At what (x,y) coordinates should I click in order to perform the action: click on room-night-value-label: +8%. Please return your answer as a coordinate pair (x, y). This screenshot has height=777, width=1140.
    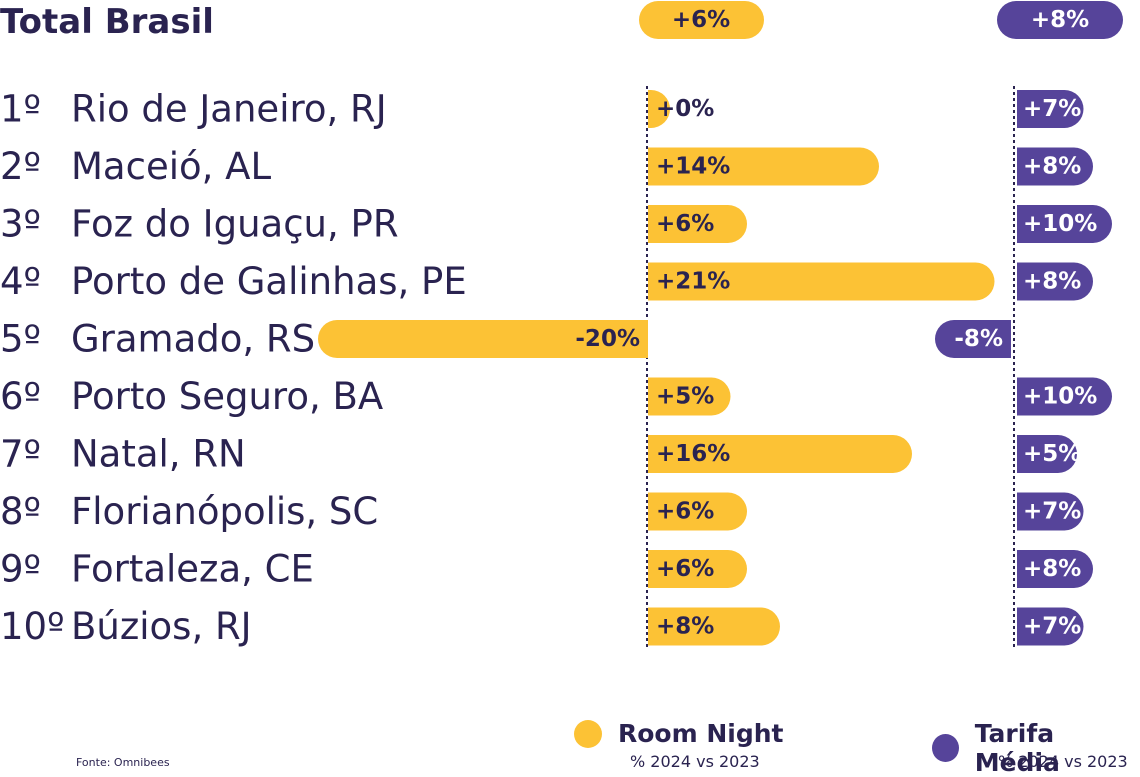
    Looking at the image, I should click on (685, 627).